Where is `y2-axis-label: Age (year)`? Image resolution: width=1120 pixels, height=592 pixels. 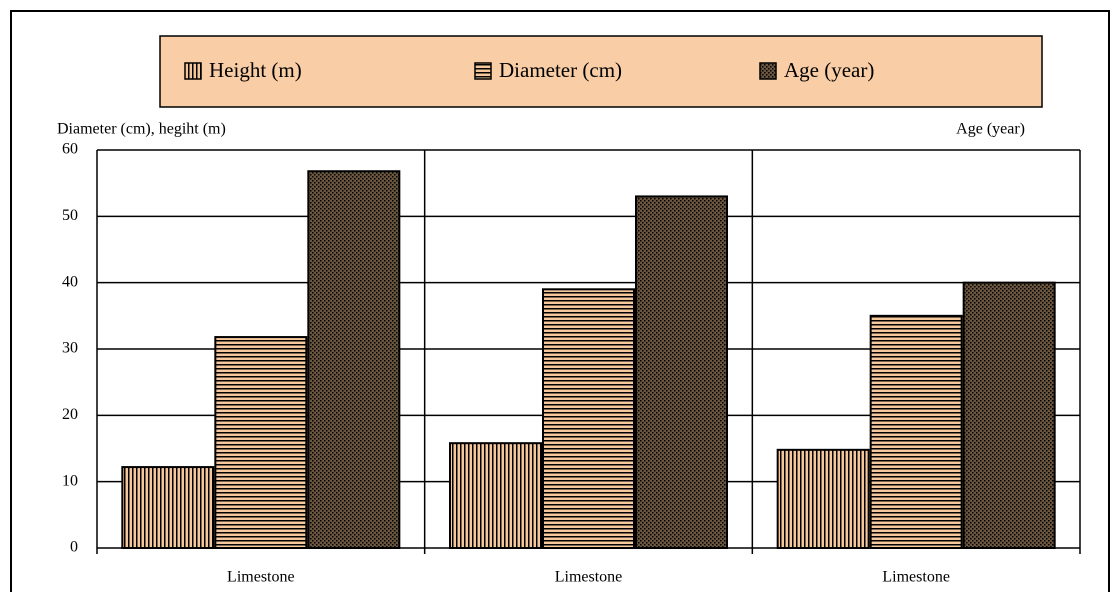 y2-axis-label: Age (year) is located at coordinates (990, 129).